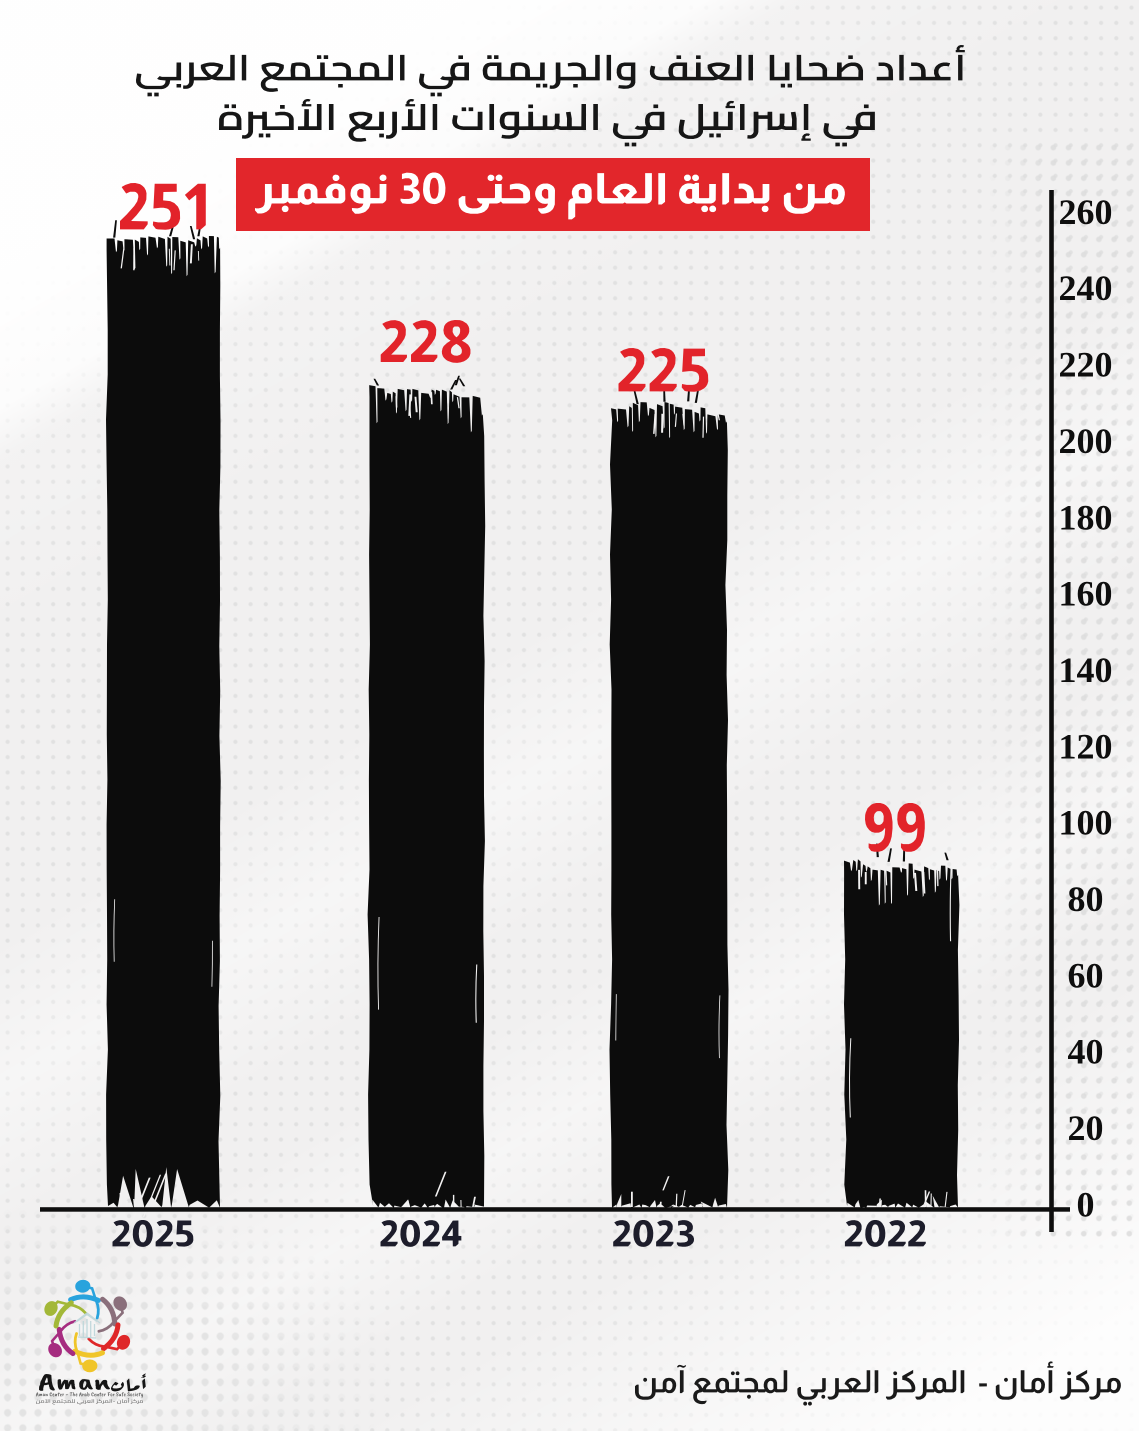 The image size is (1139, 1431). What do you see at coordinates (1086, 517) in the screenshot?
I see `svg-text: 180` at bounding box center [1086, 517].